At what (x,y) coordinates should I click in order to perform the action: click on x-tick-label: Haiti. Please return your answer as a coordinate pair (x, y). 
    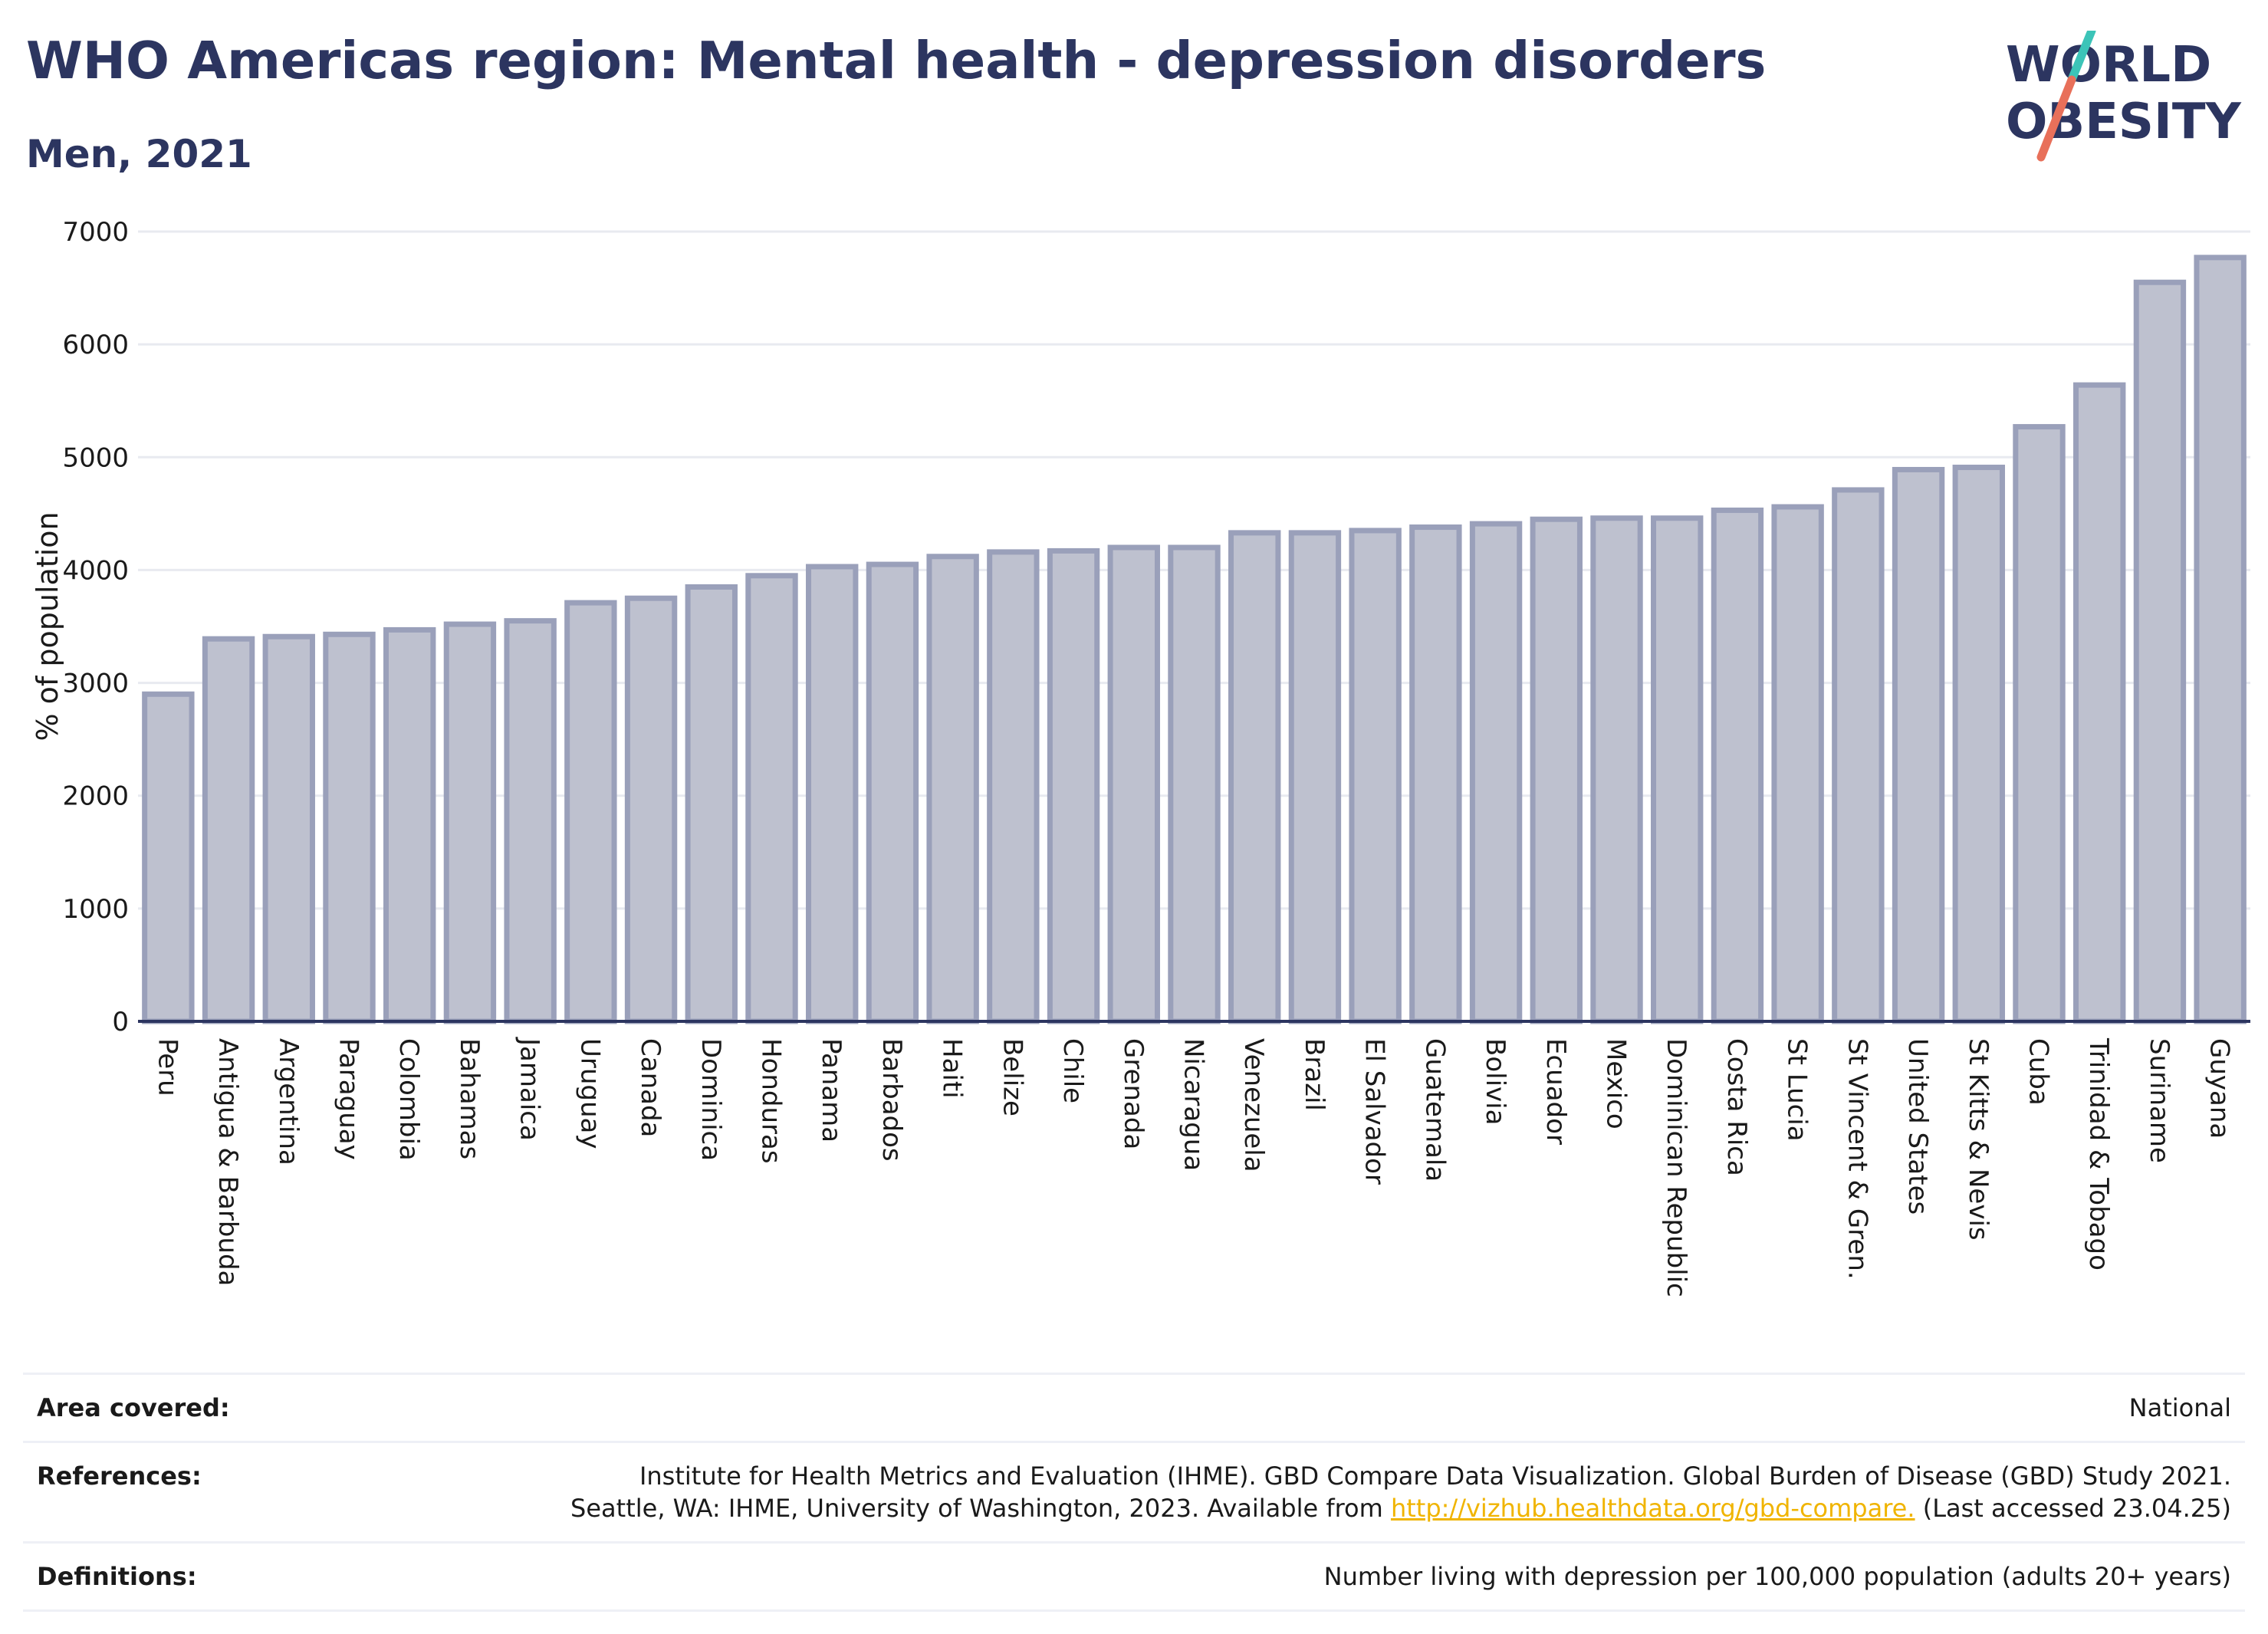
    Looking at the image, I should click on (952, 1069).